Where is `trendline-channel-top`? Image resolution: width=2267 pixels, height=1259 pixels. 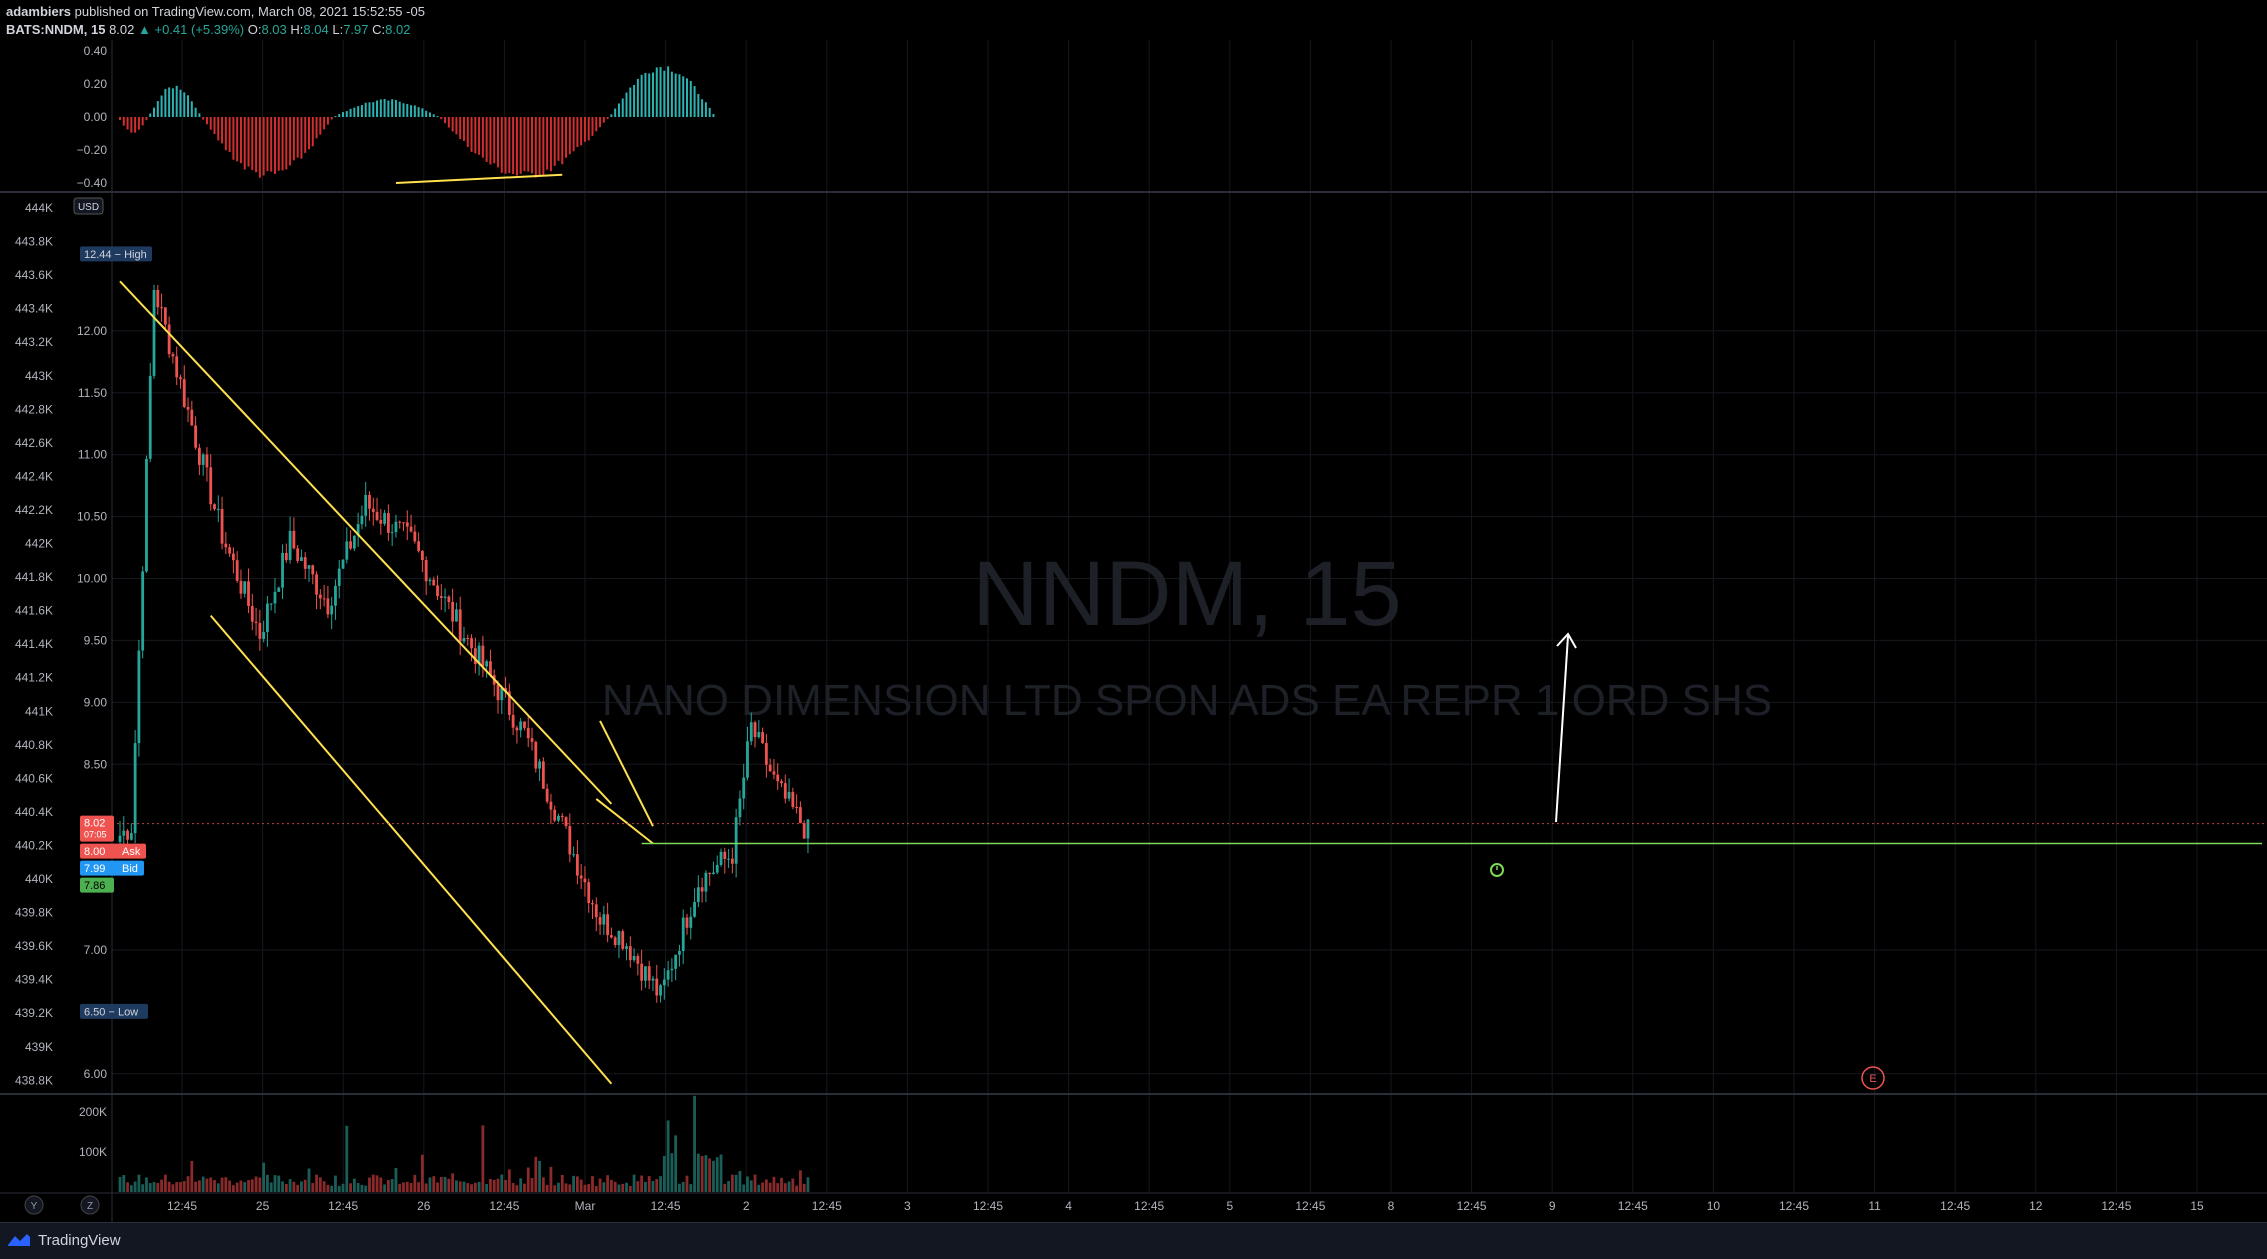
trendline-channel-top is located at coordinates (366, 542).